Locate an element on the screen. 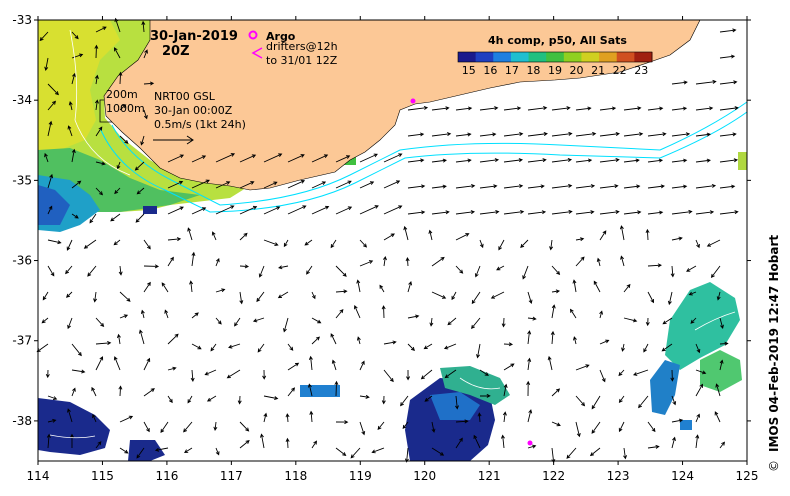 This screenshot has width=790, height=496. lon-tick-label: 117 is located at coordinates (231, 476).